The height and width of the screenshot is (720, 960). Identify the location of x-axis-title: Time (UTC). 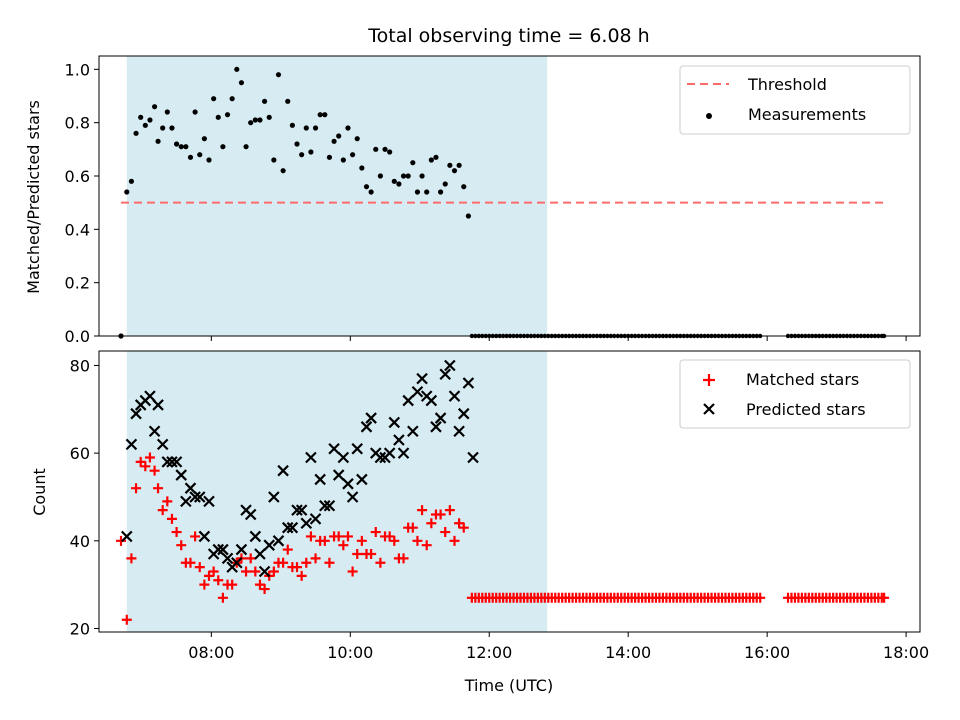
(508, 685).